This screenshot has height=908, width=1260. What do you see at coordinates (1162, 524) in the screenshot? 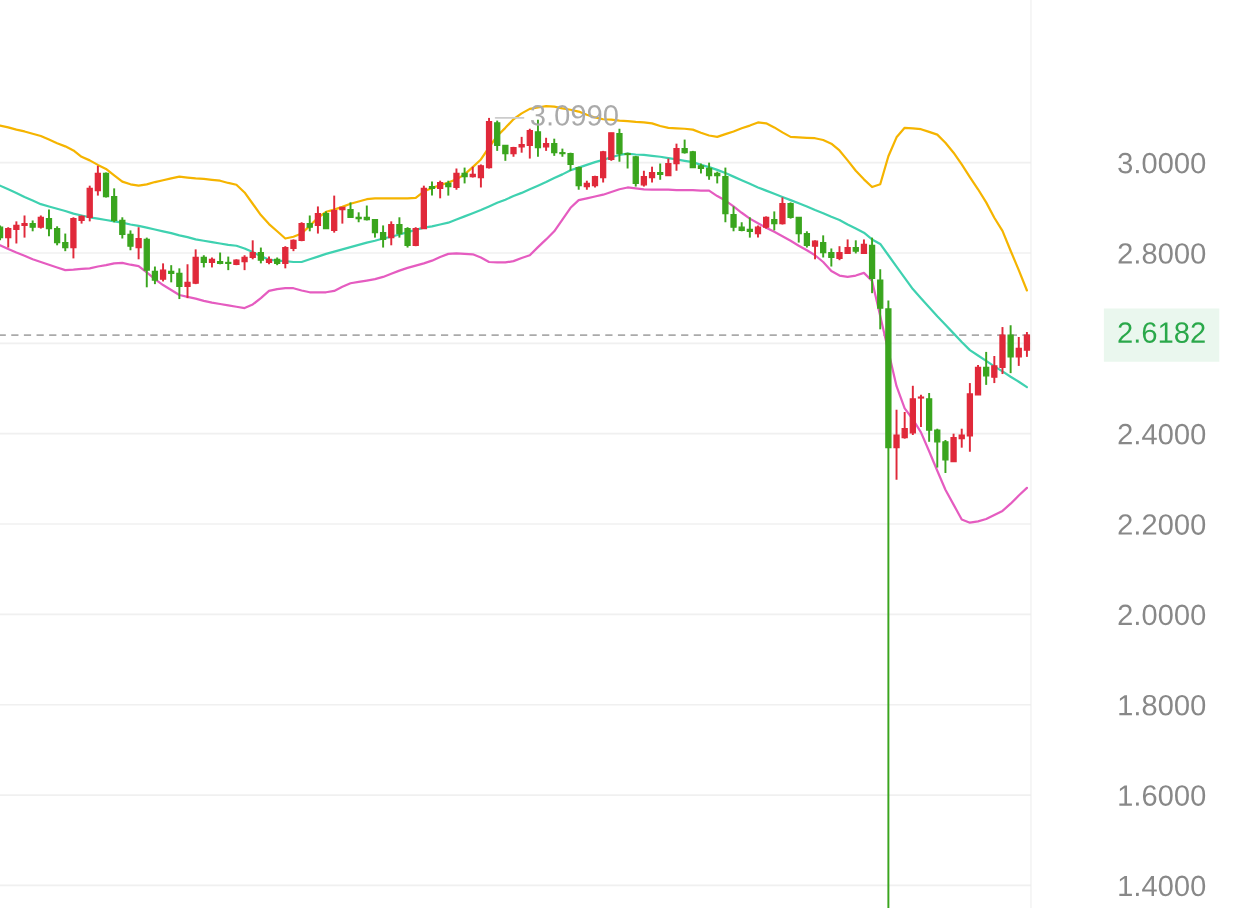
I see `y-tick-label: 2.2000` at bounding box center [1162, 524].